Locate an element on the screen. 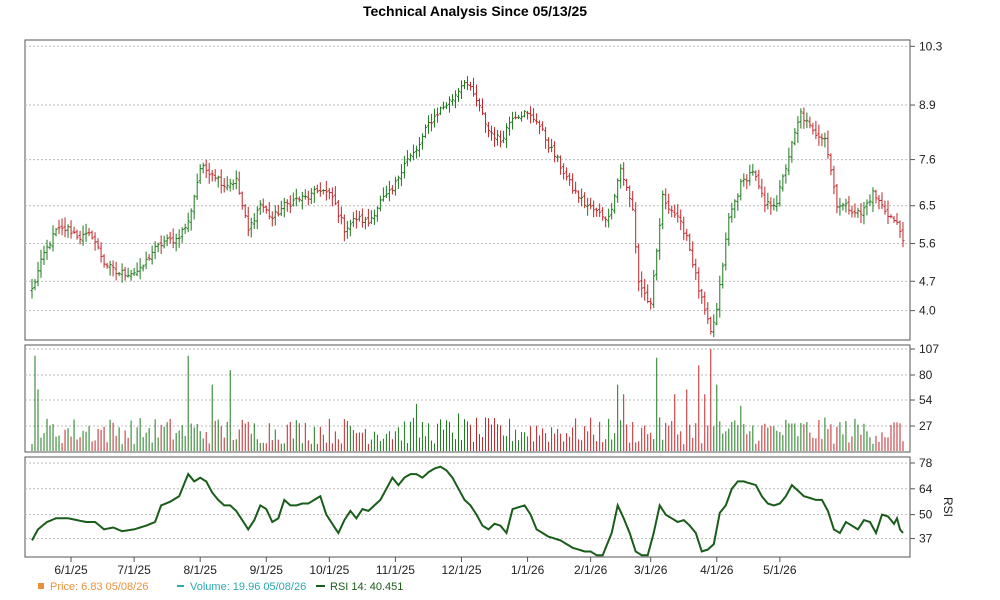  date-tick-label: 10/1/25 is located at coordinates (329, 570).